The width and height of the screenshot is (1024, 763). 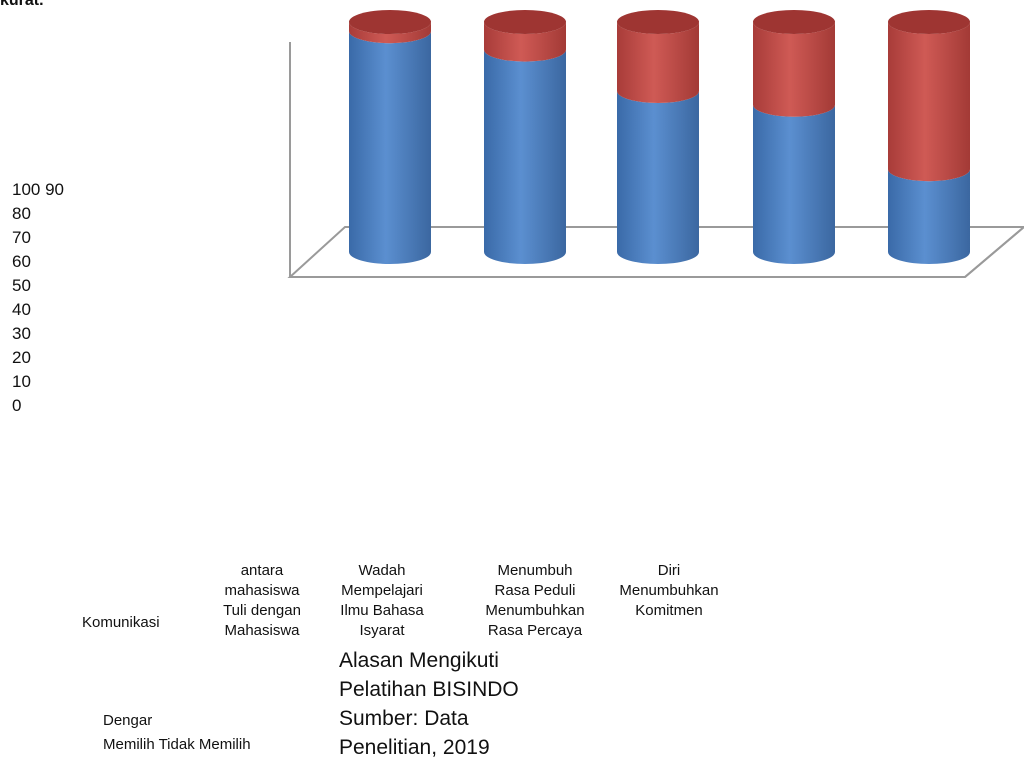 I want to click on page-text-fragment: kurat., so click(x=22, y=4).